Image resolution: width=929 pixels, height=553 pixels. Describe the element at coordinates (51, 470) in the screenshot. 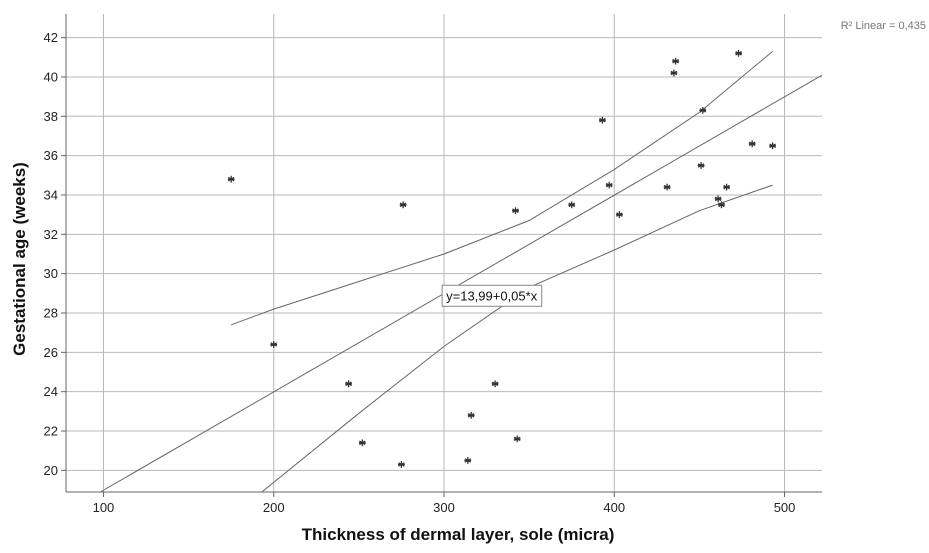

I see `y-tick-label: 20` at that location.